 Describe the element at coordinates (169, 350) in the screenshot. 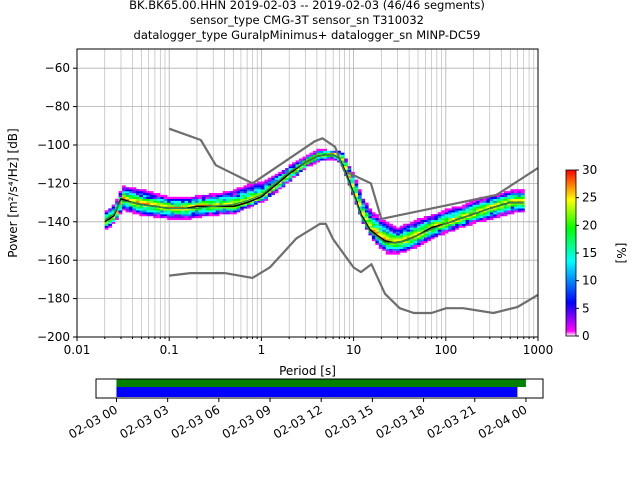

I see `x-tick-label: 0.1` at that location.